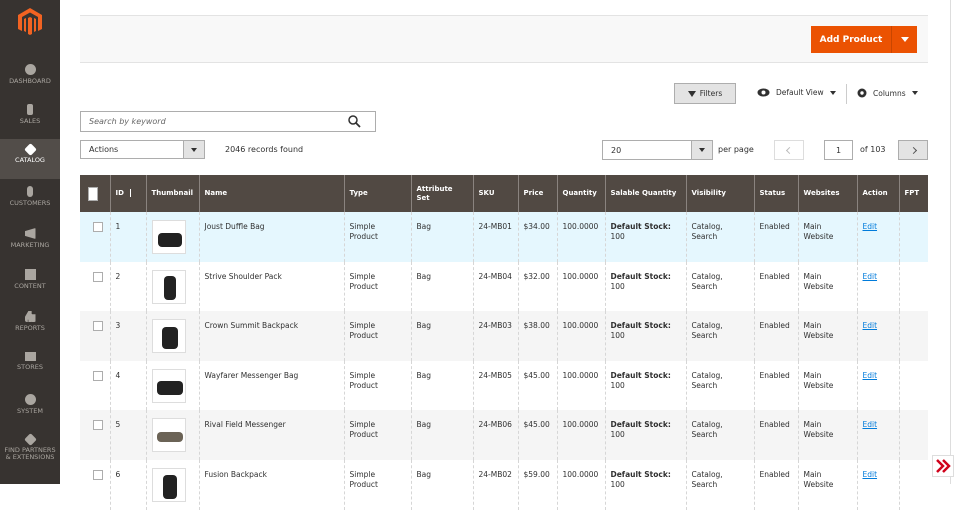  Describe the element at coordinates (127, 286) in the screenshot. I see `cell: 2` at that location.